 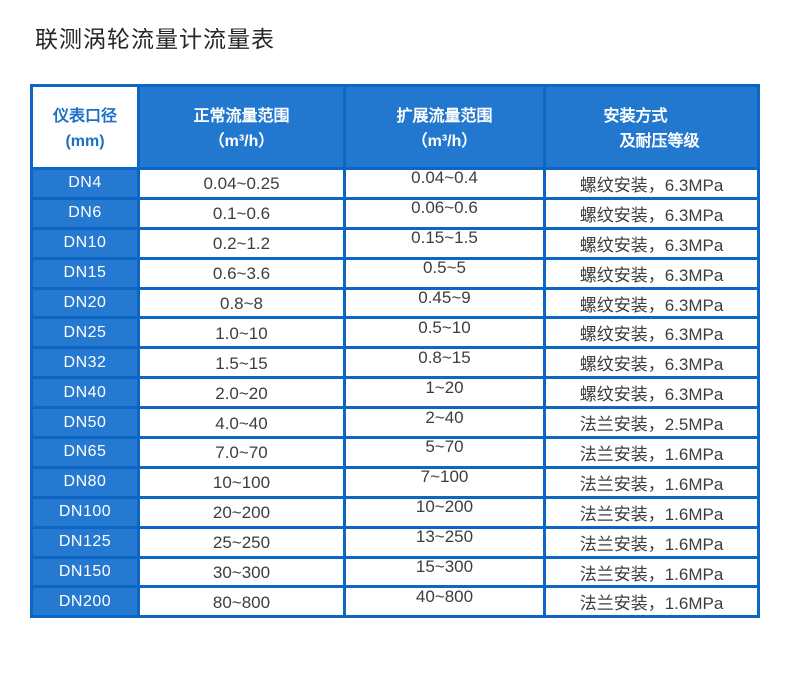 I want to click on extended-range-cell: 0.06~0.6, so click(x=444, y=213).